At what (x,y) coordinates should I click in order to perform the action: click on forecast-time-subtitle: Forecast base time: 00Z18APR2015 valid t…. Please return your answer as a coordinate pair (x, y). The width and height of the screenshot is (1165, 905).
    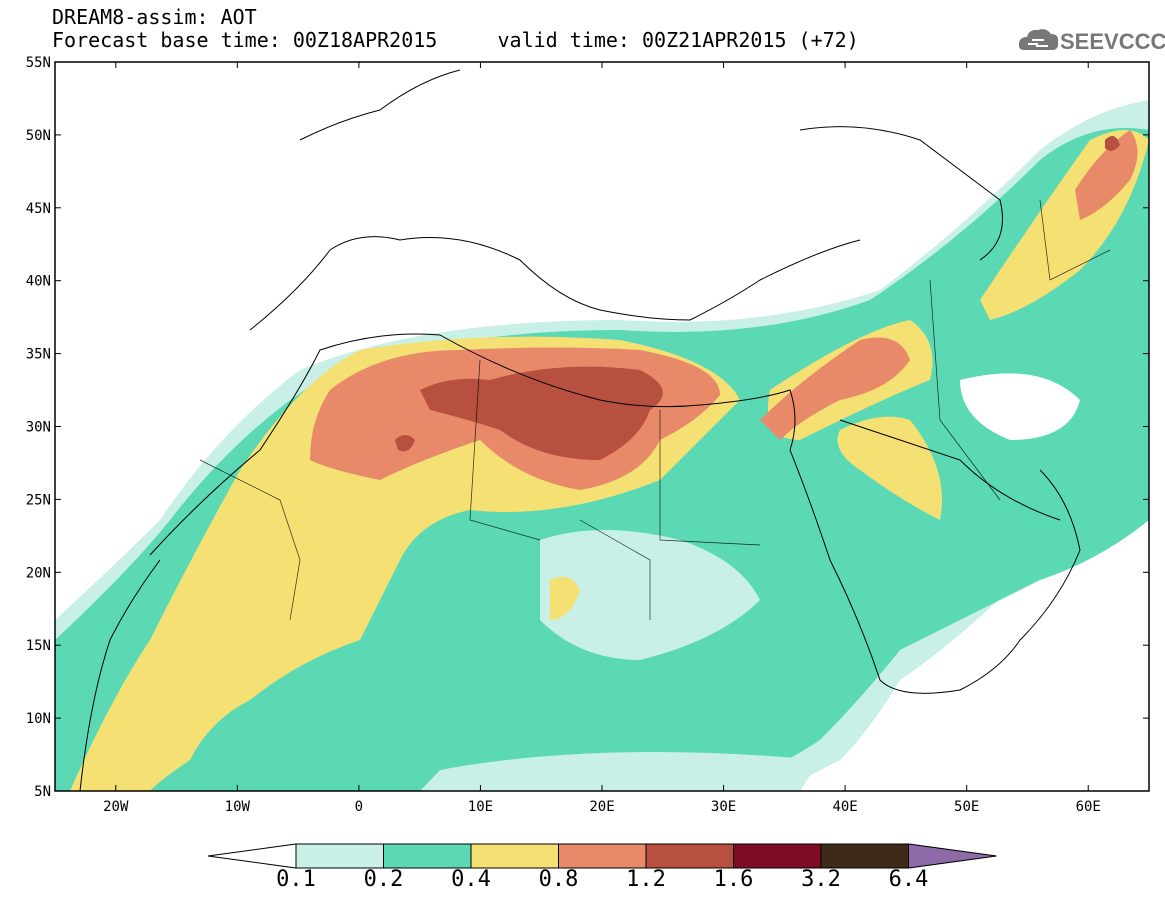
    Looking at the image, I should click on (455, 40).